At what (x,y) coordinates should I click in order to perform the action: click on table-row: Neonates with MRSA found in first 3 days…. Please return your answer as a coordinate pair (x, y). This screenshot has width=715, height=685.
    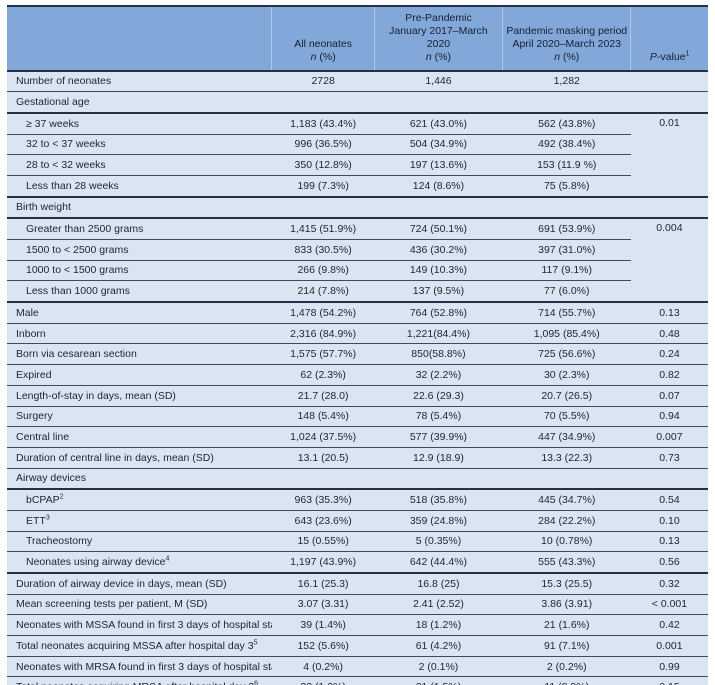
    Looking at the image, I should click on (357, 667).